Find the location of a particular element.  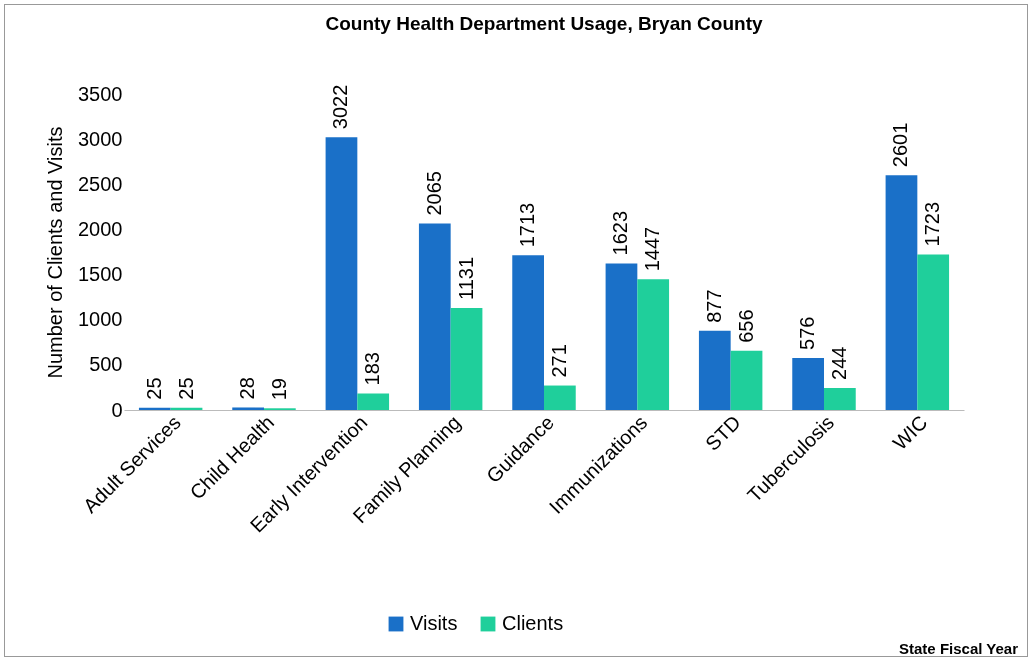

data-label: 2601 is located at coordinates (900, 145).